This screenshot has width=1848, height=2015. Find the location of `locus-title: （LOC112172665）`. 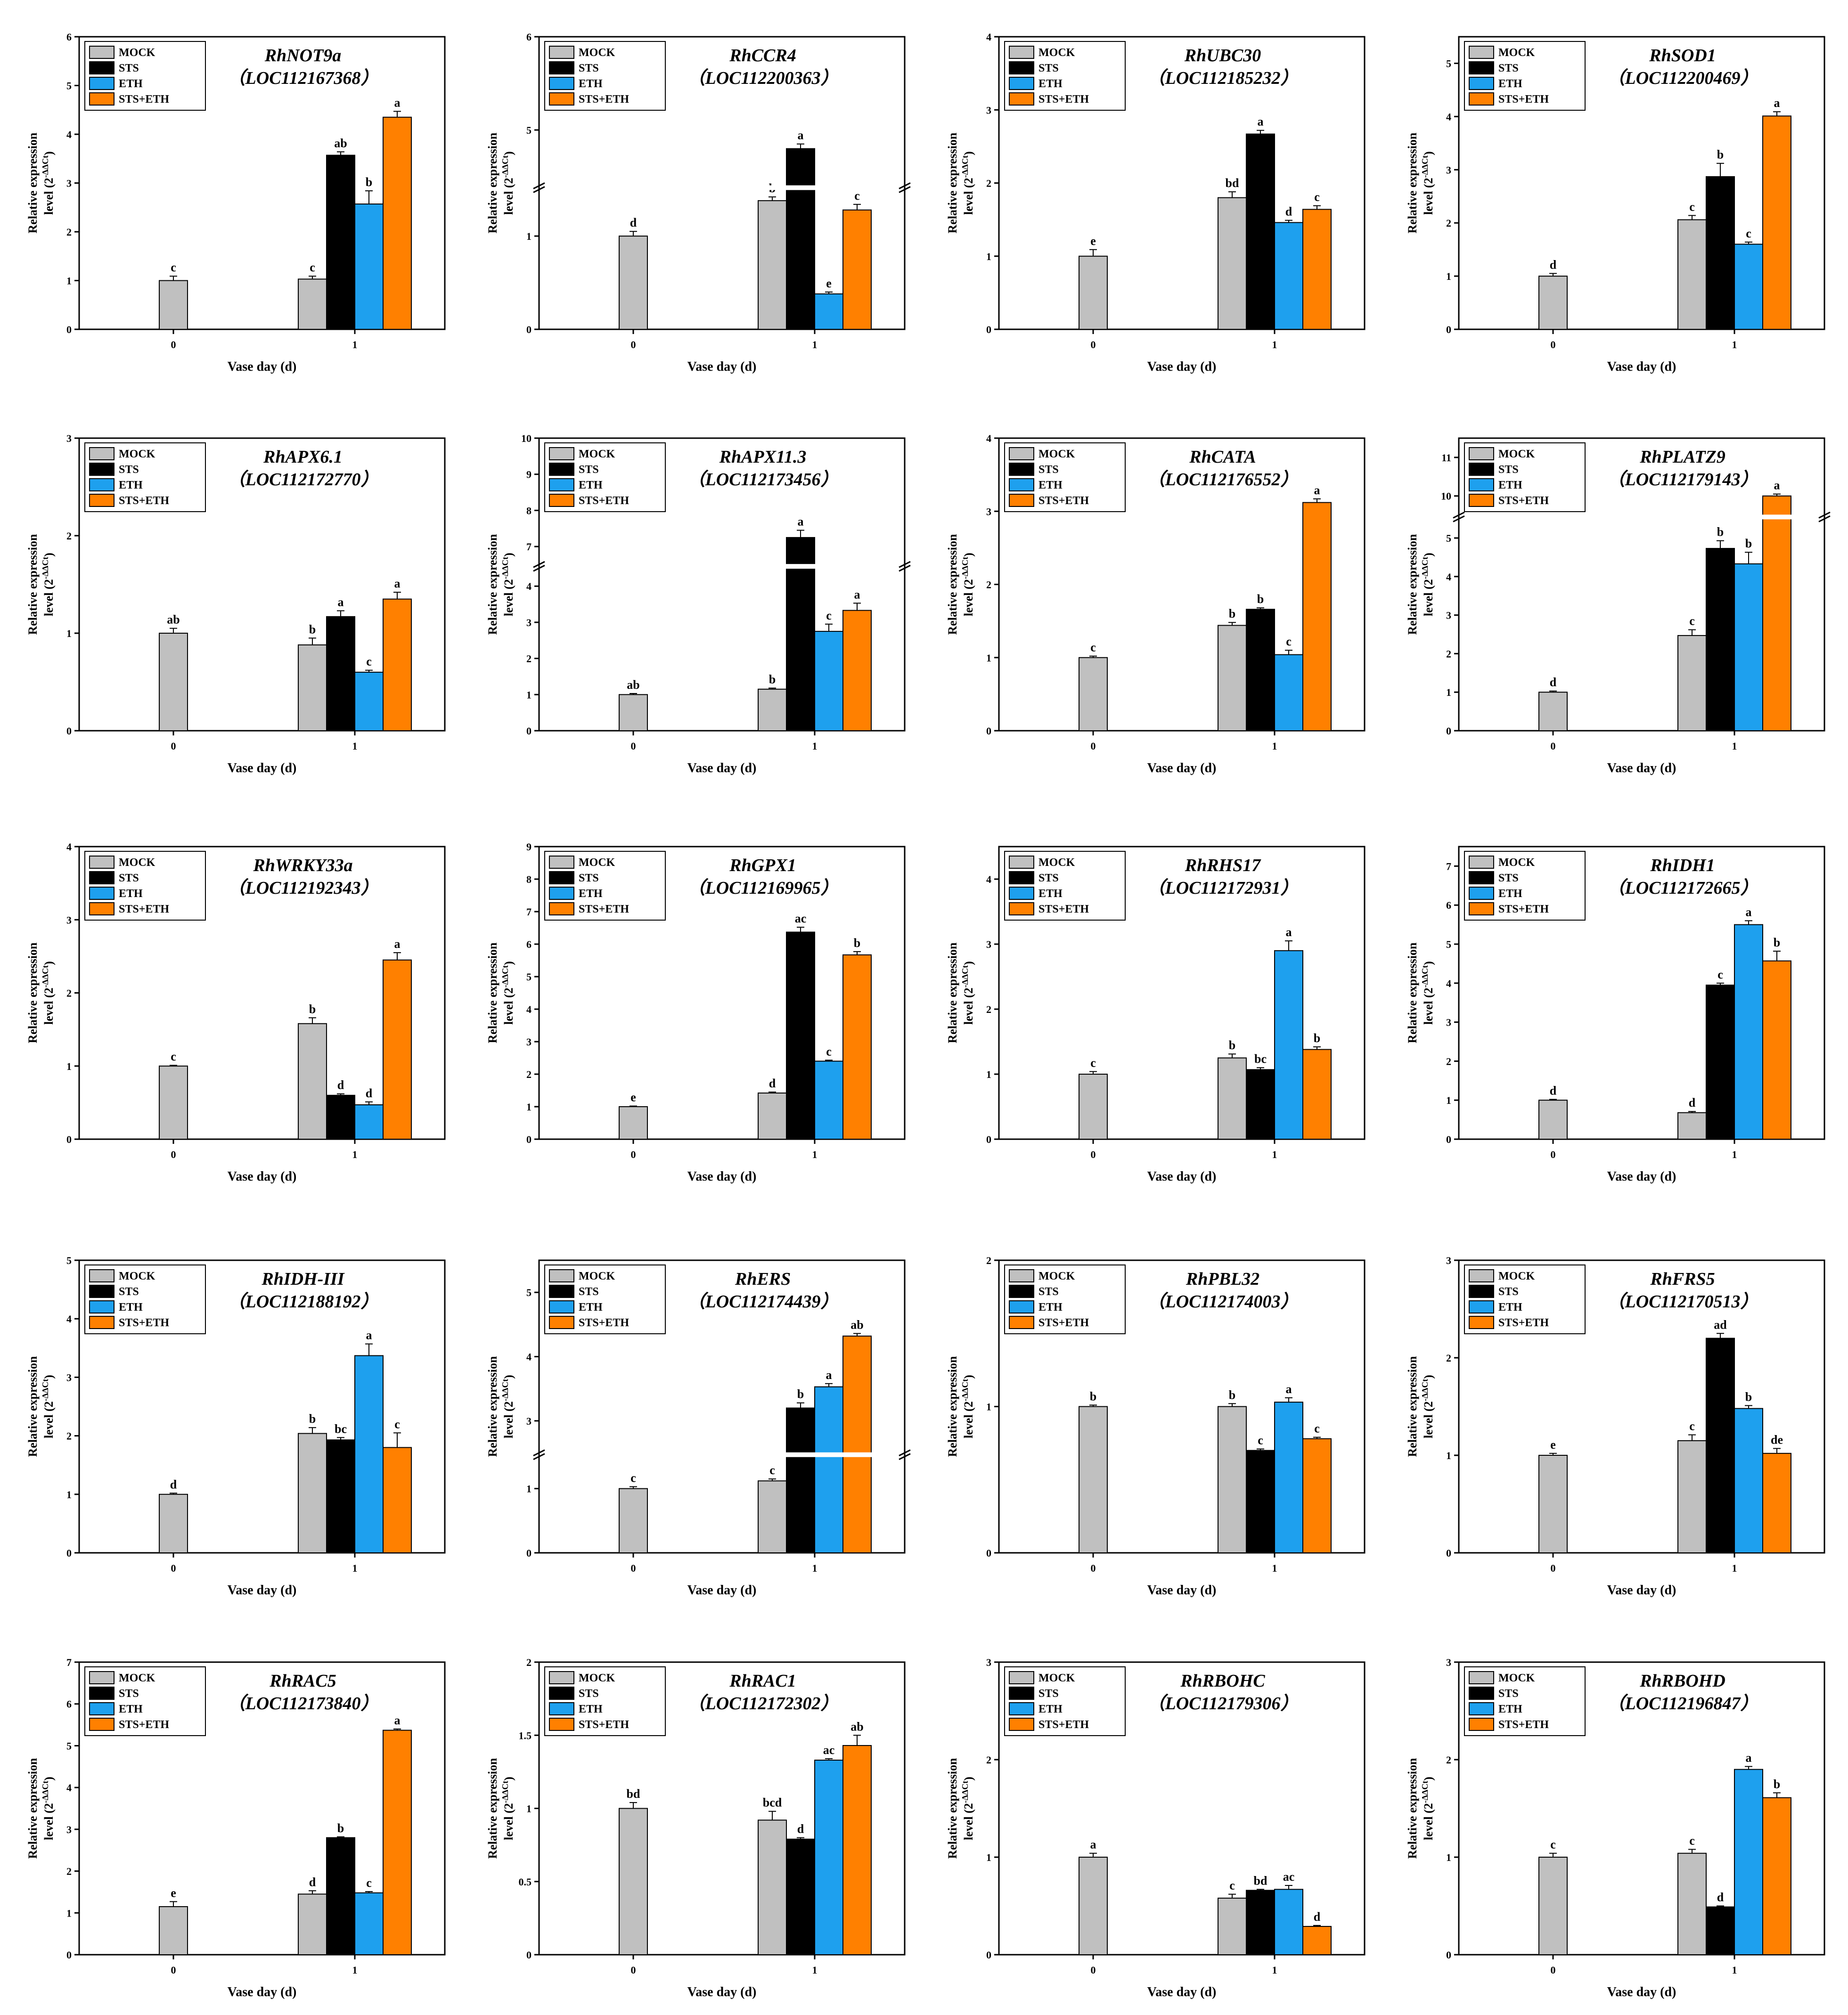

locus-title: （LOC112172665） is located at coordinates (1682, 888).